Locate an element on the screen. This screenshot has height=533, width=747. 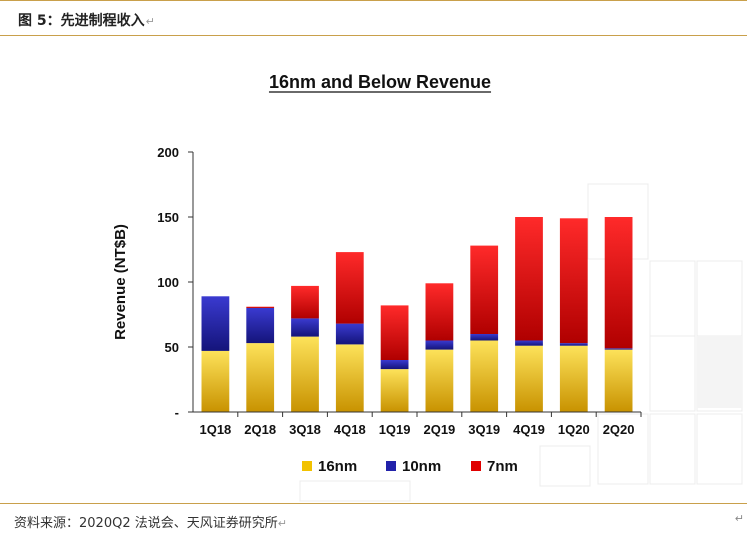
legend-label-10nm: 10nm is located at coordinates (421, 466).